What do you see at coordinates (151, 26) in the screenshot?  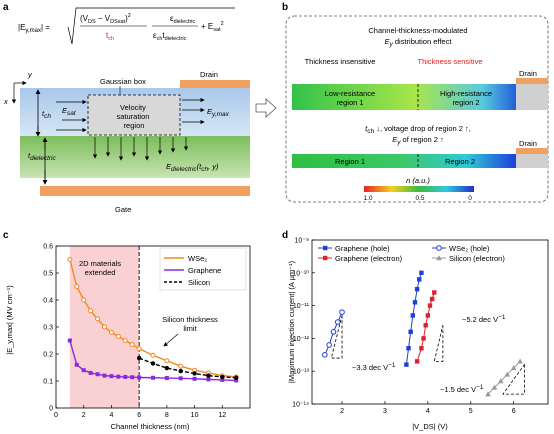 I see `sqrt-sign` at bounding box center [151, 26].